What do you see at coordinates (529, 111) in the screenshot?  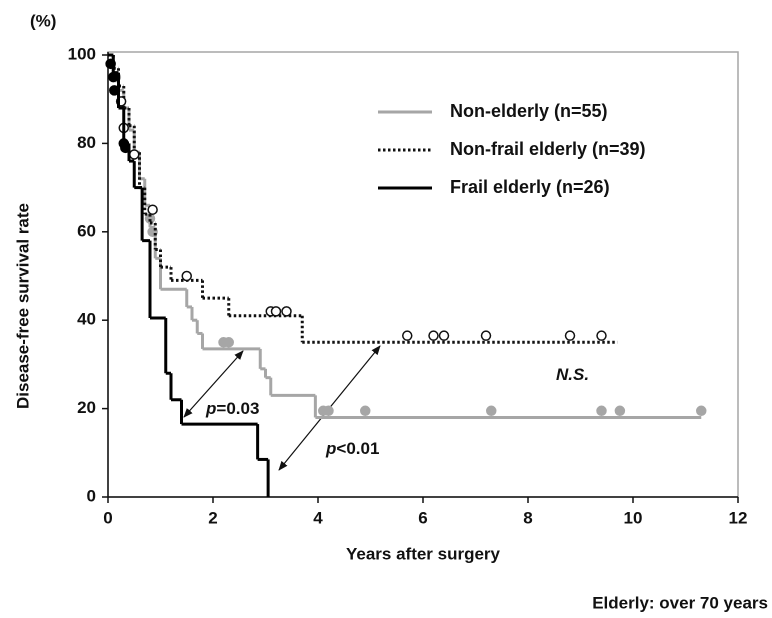 I see `legend-label: Non-elderly (n=55)` at bounding box center [529, 111].